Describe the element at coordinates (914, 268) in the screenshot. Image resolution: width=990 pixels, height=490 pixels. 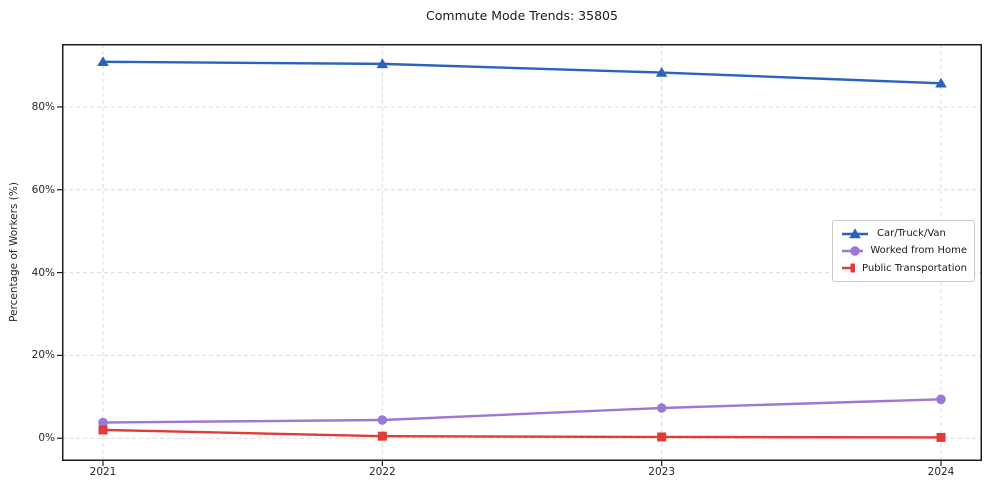
I see `legend-label: Public Transportation` at that location.